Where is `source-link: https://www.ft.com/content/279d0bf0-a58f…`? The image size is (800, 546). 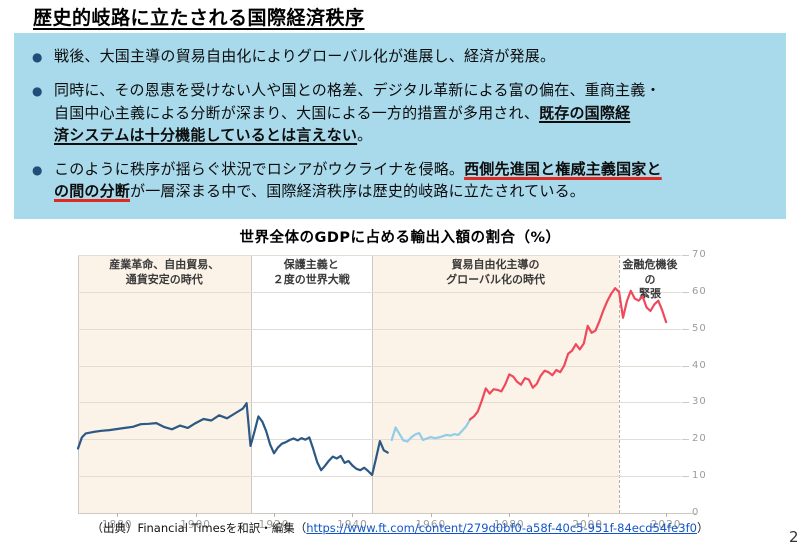
source-link: https://www.ft.com/content/279d0bf0-a58f… is located at coordinates (501, 528).